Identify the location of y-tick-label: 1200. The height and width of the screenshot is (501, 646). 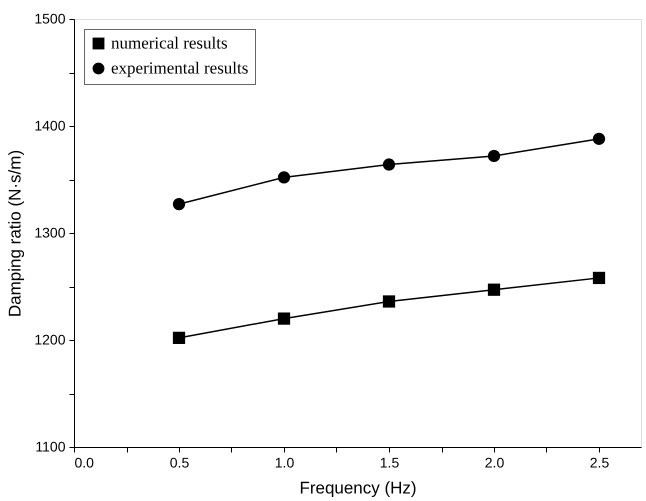
(50, 340).